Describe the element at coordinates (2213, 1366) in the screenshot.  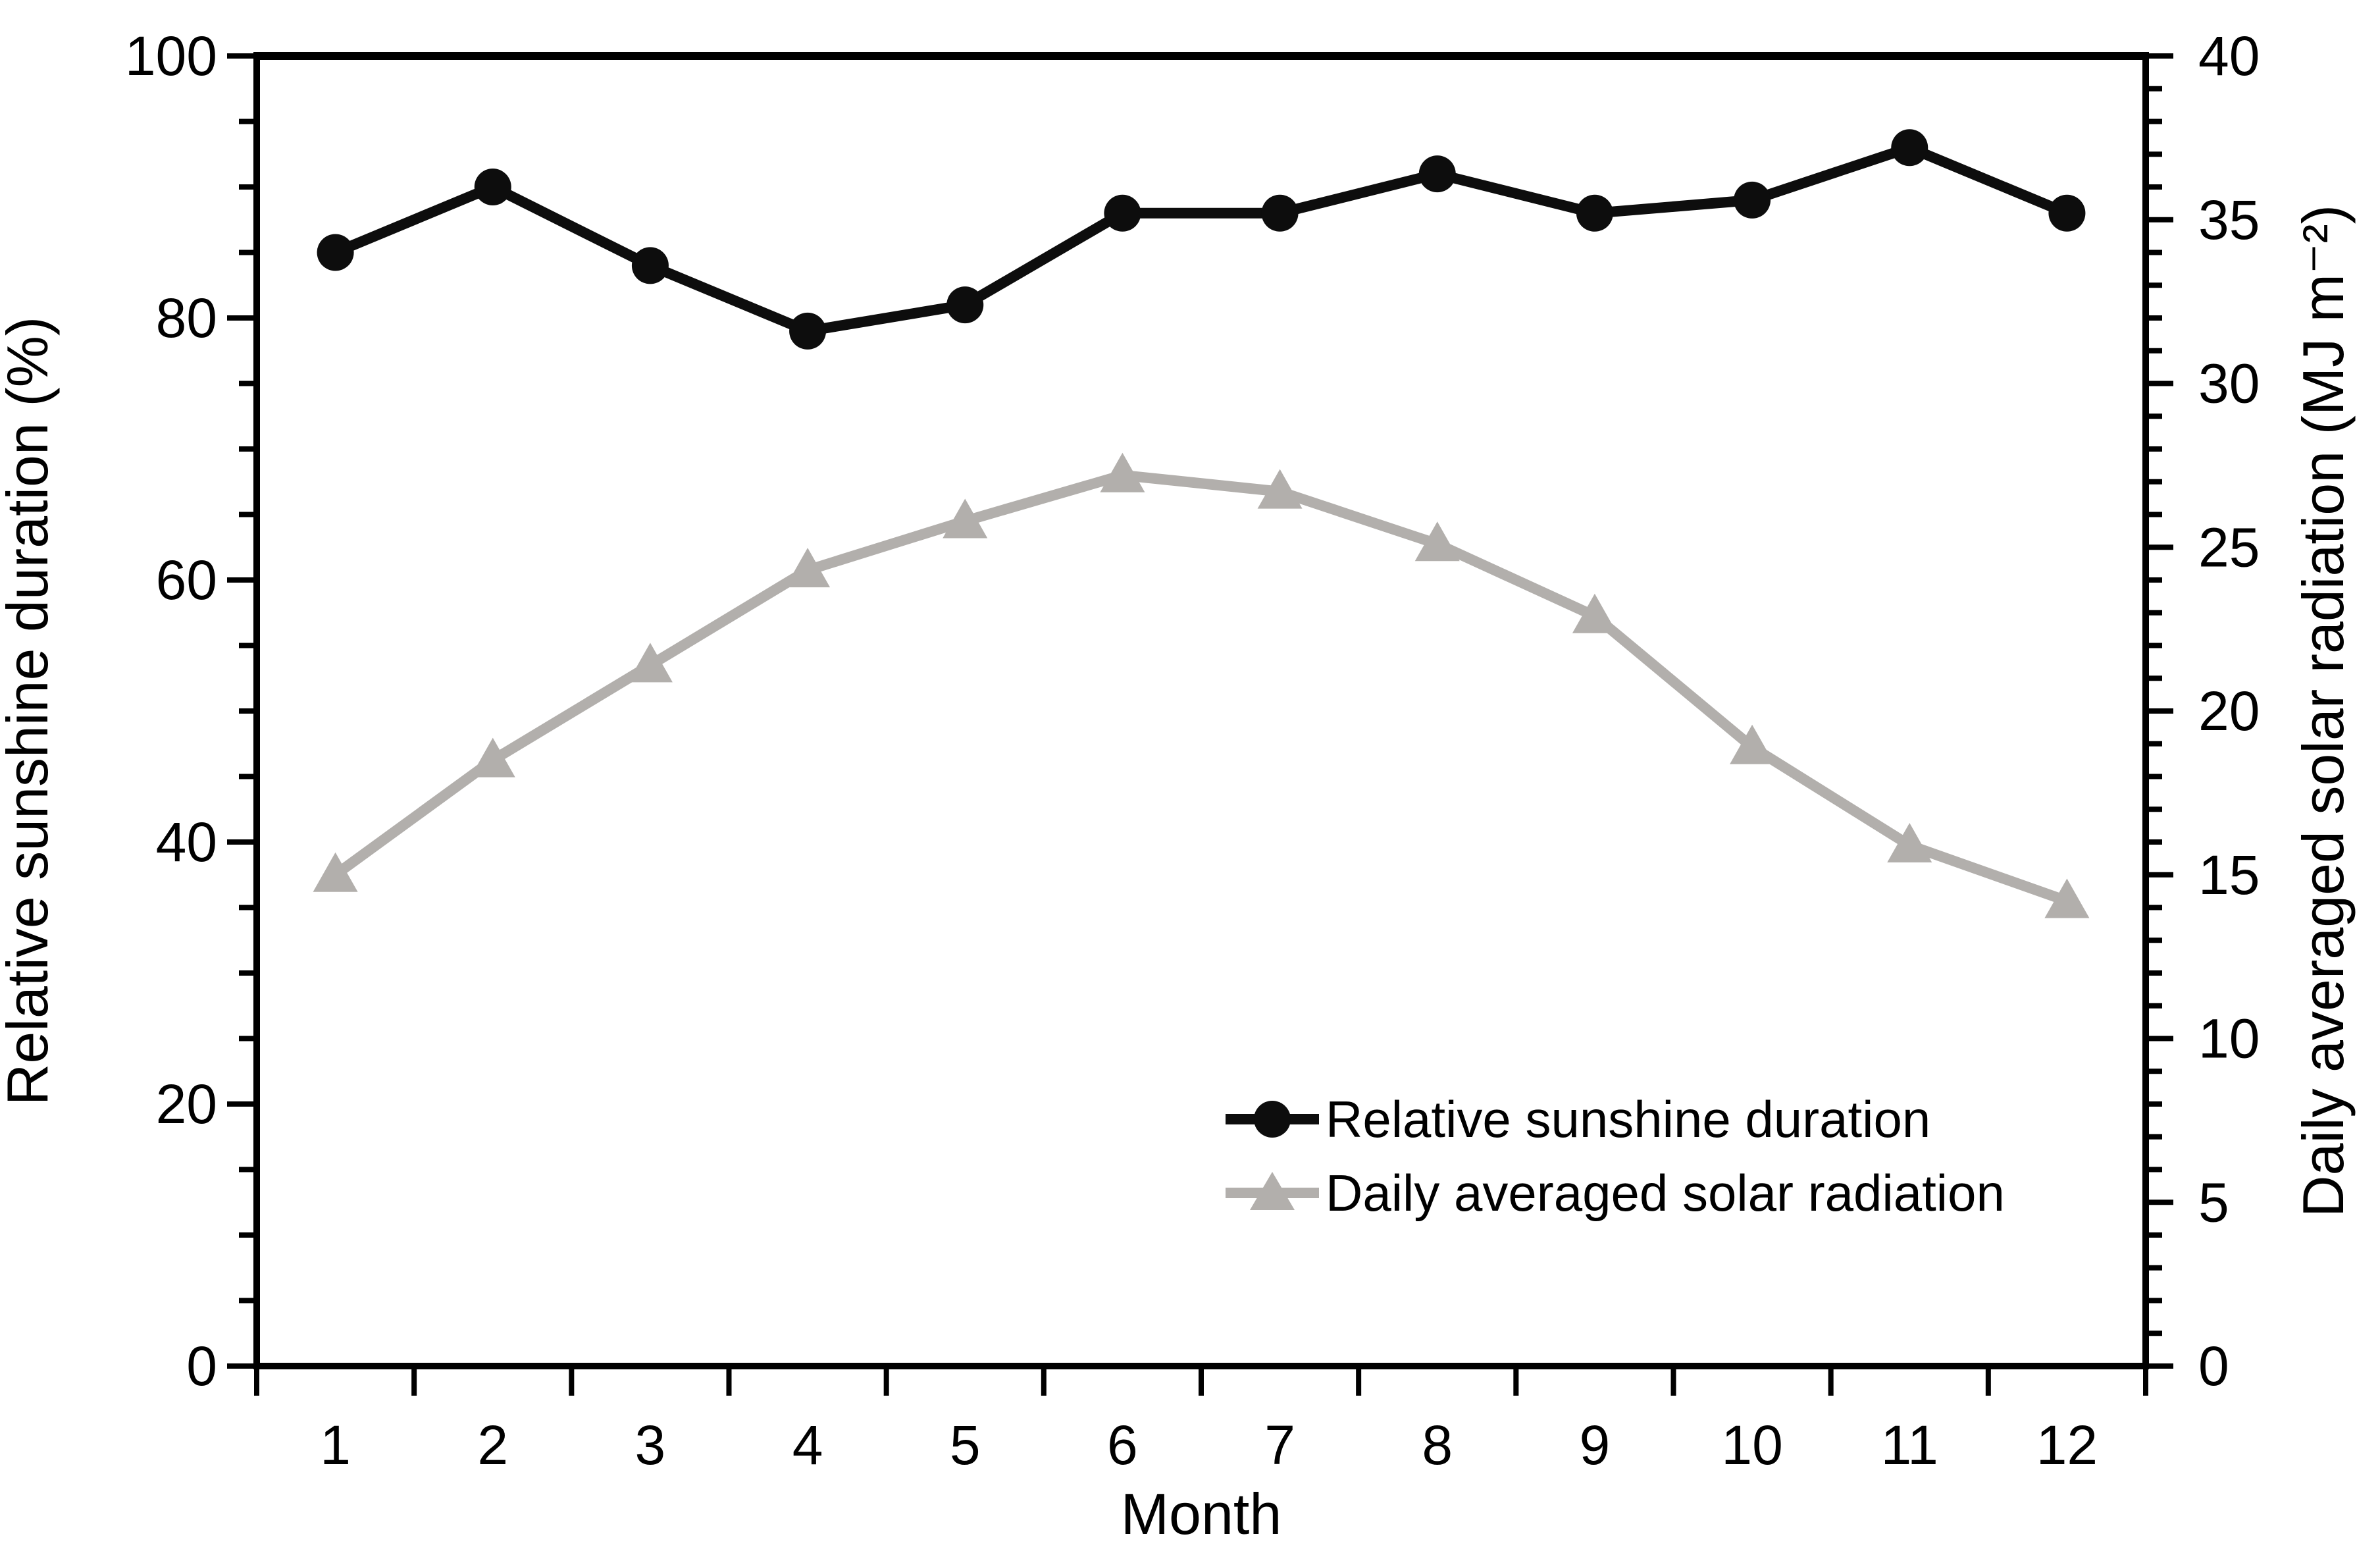
I see `right-axis-tick-label: 0` at that location.